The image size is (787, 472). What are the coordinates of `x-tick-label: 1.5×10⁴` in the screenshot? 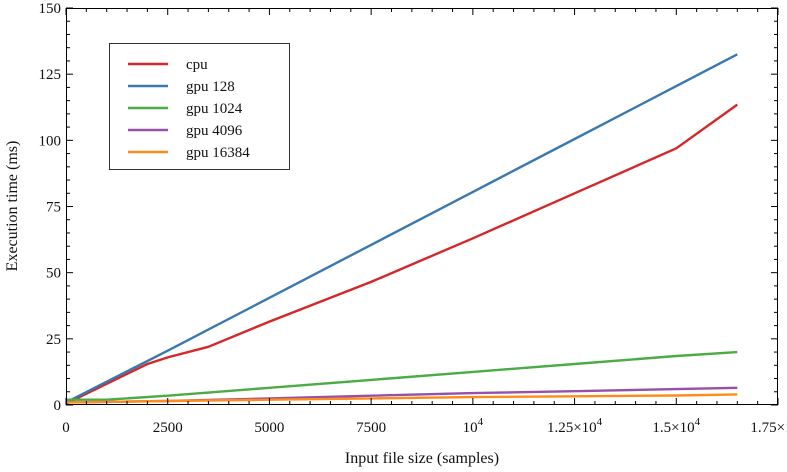 It's located at (676, 426).